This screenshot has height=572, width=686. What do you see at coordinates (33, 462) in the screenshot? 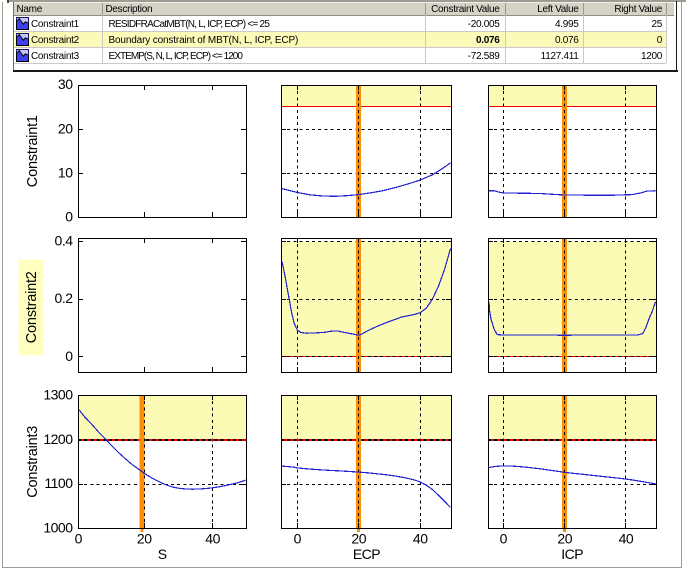
I see `svg-text: Constraint3` at bounding box center [33, 462].